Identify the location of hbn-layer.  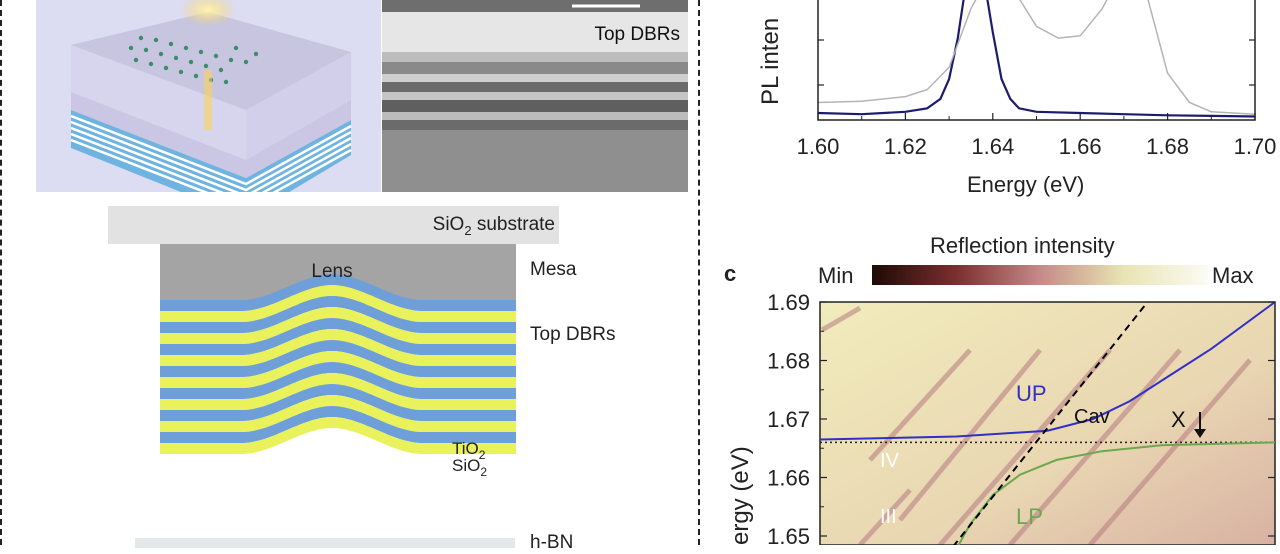
(325, 543).